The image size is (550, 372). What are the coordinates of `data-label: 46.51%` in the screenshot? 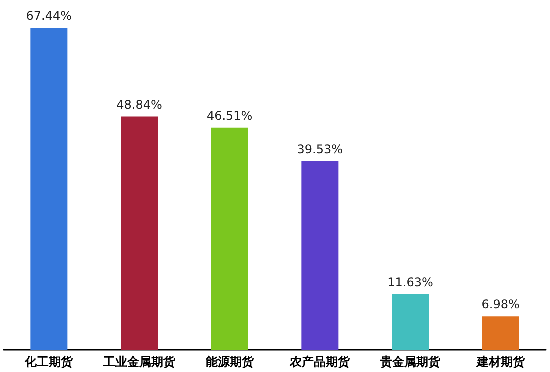 It's located at (229, 115).